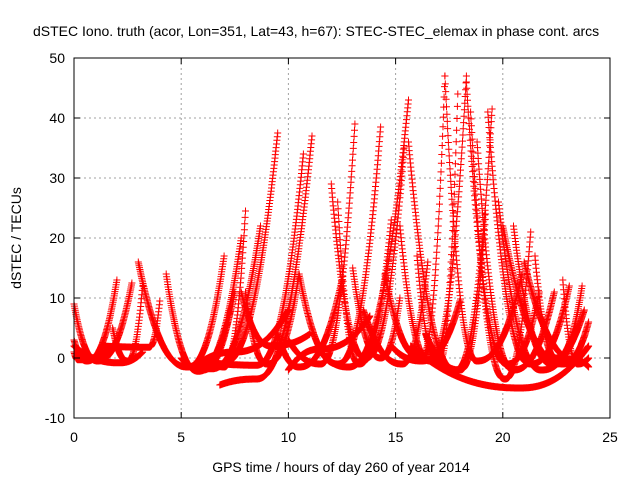 The image size is (640, 480). I want to click on x-tick-label: 20, so click(503, 437).